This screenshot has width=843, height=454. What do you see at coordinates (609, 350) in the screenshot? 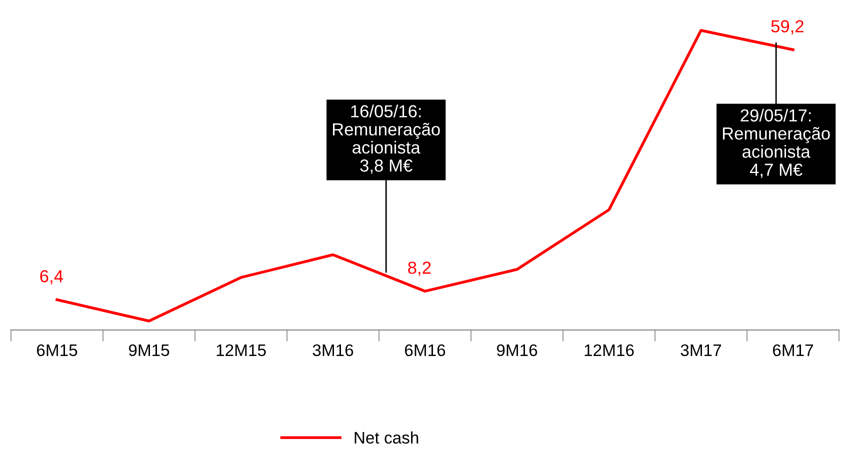
I see `x-tick-label: 12M16` at bounding box center [609, 350].